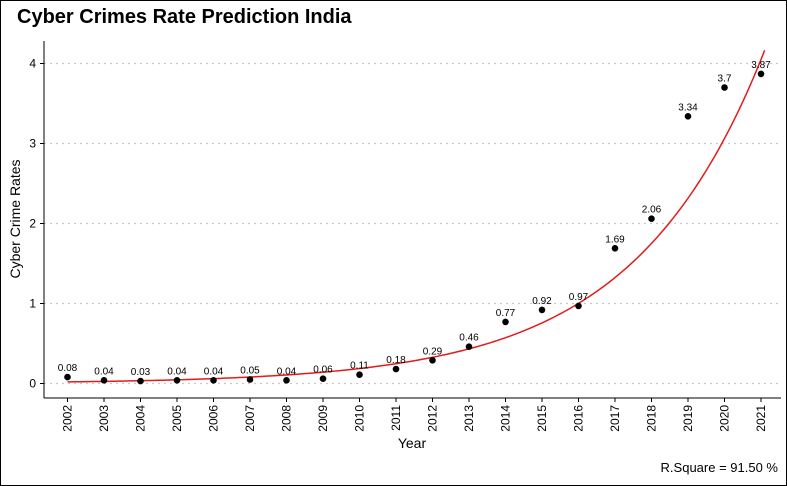 Image resolution: width=787 pixels, height=486 pixels. I want to click on data-label: 0.11, so click(359, 366).